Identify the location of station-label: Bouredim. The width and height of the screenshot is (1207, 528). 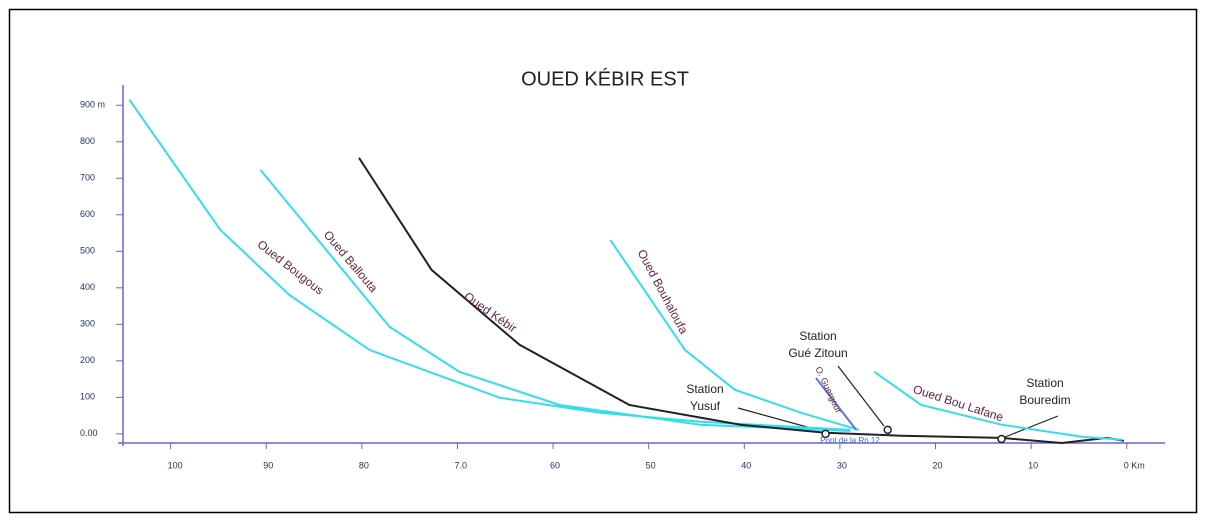
(1044, 400).